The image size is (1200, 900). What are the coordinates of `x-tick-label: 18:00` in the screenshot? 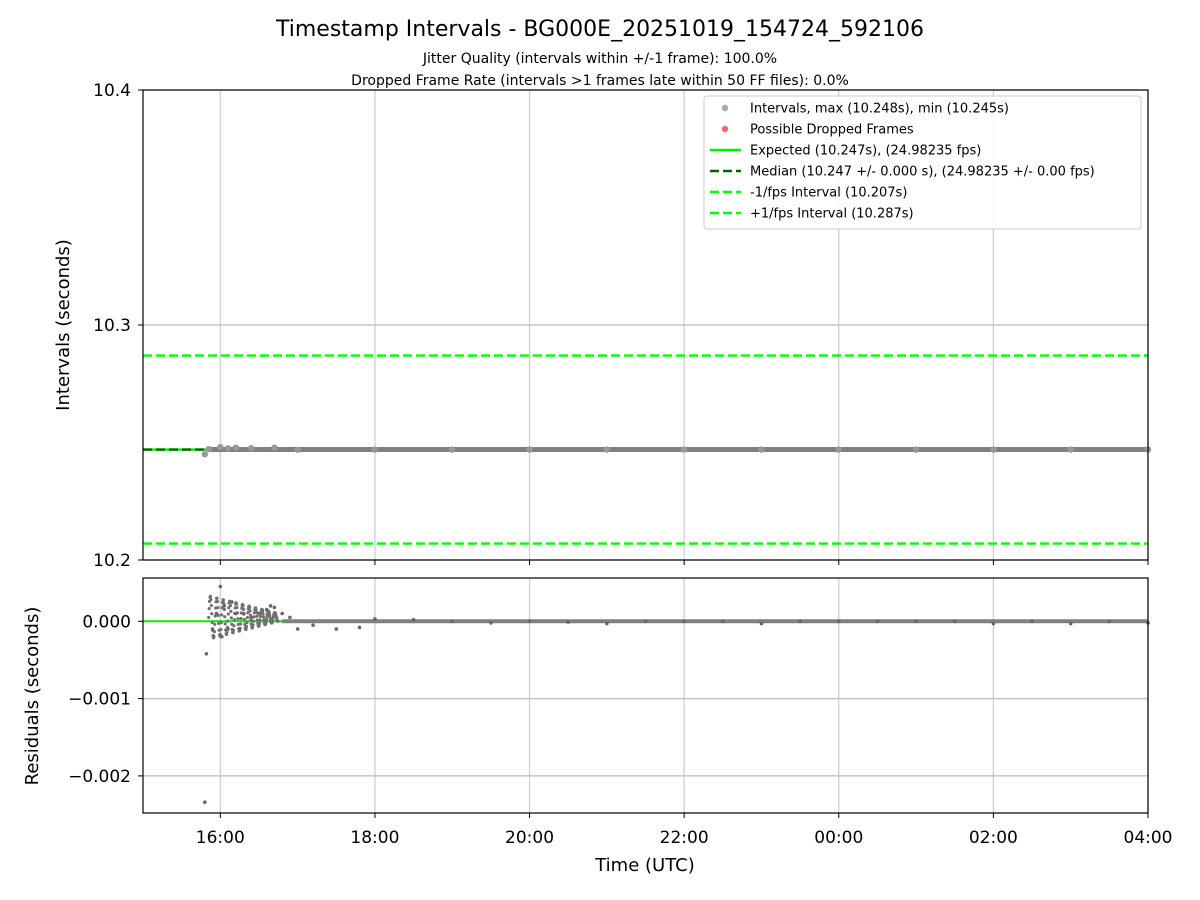 It's located at (374, 838).